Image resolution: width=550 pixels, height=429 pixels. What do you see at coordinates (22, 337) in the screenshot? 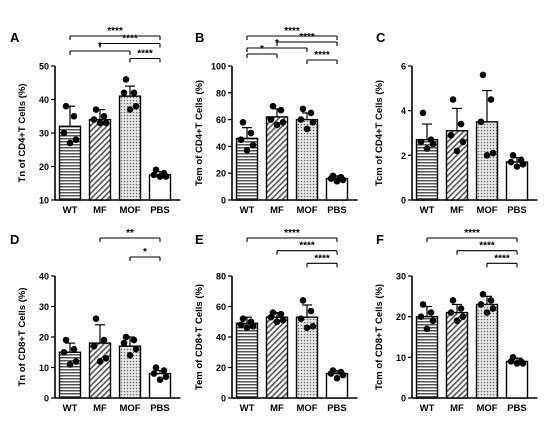
I see `y-axis-label: Tn of CD8+T Cells (%)` at bounding box center [22, 337].